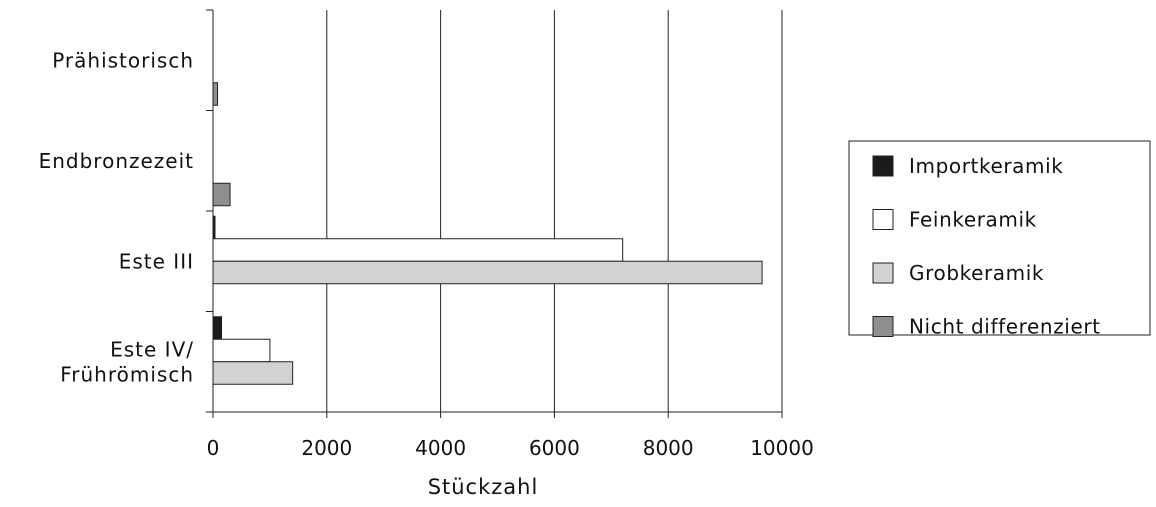 This screenshot has height=507, width=1156. What do you see at coordinates (440, 448) in the screenshot?
I see `x-tick-label: 4000` at bounding box center [440, 448].